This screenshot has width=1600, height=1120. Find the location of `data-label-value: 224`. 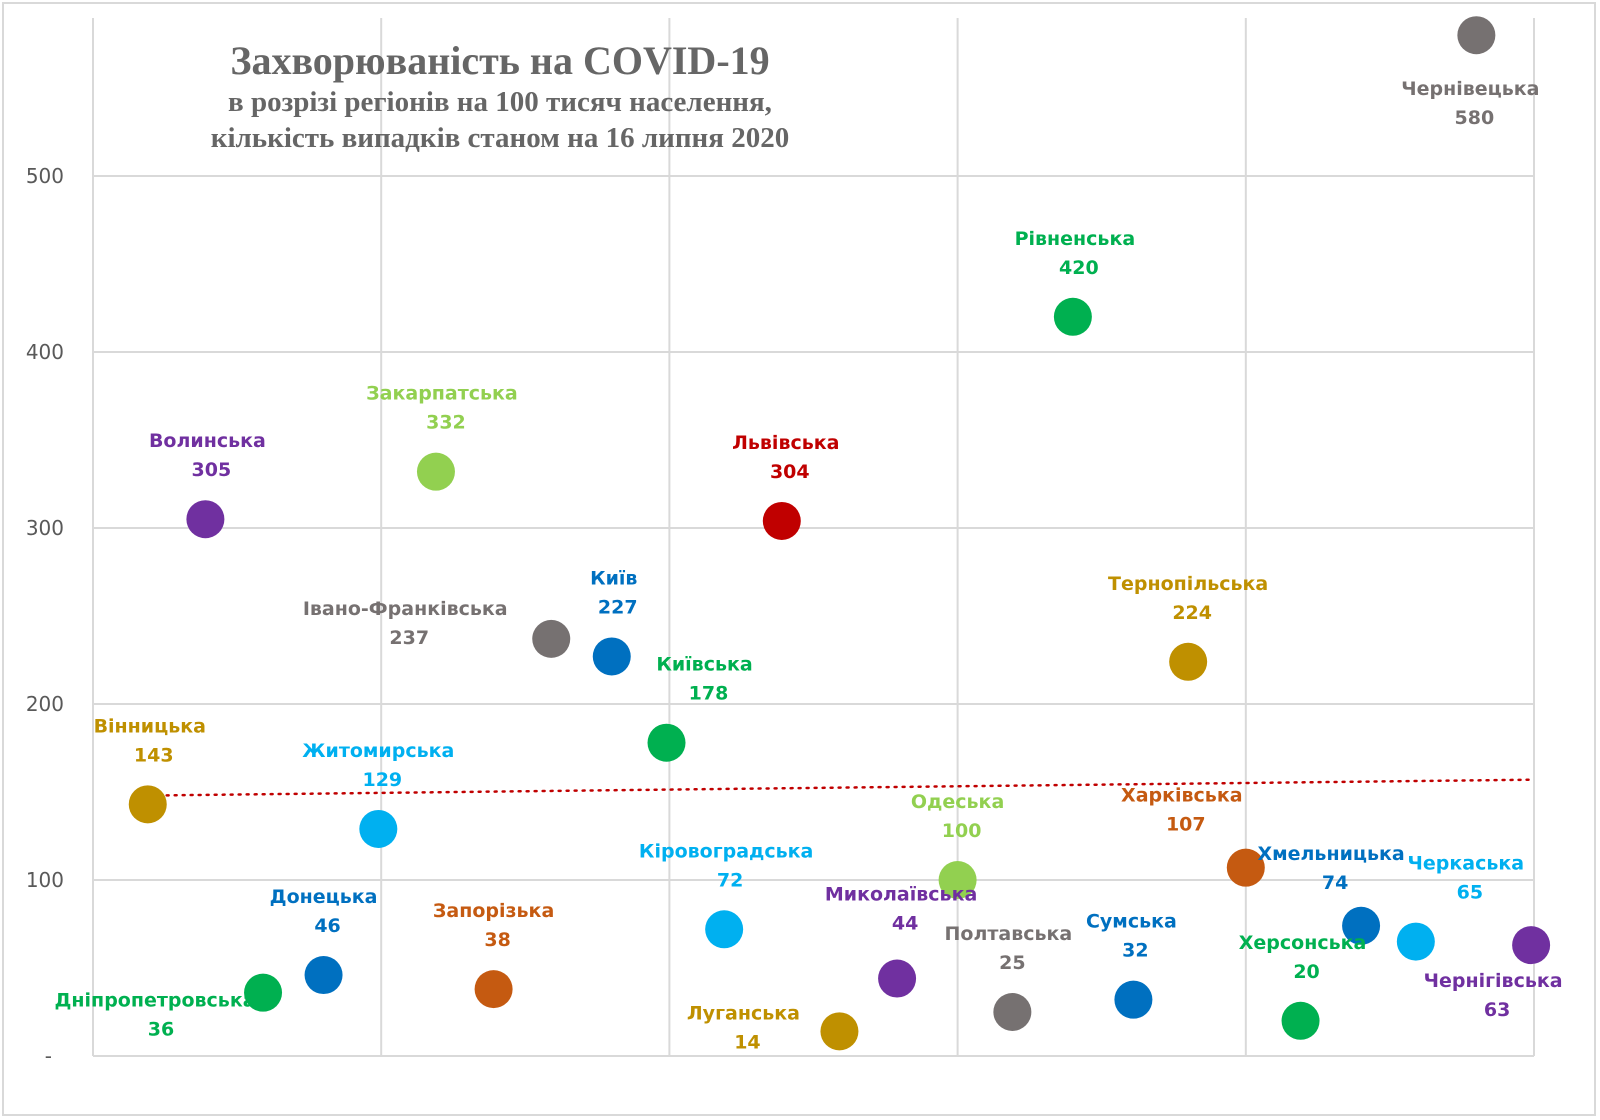

data-label-value: 224 is located at coordinates (1192, 613).